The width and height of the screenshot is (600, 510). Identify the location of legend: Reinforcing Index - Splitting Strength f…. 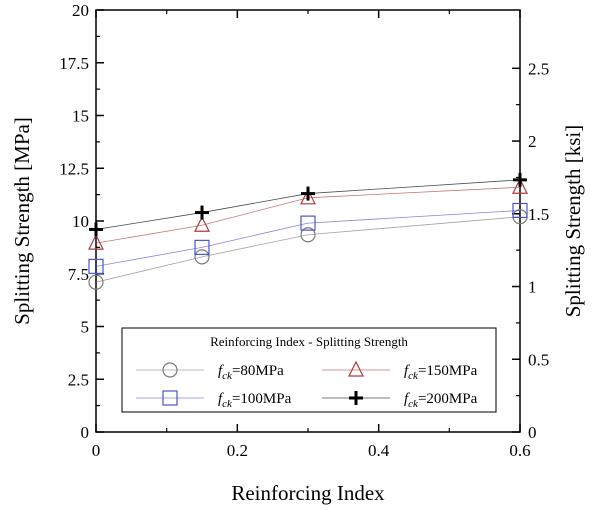
(309, 370).